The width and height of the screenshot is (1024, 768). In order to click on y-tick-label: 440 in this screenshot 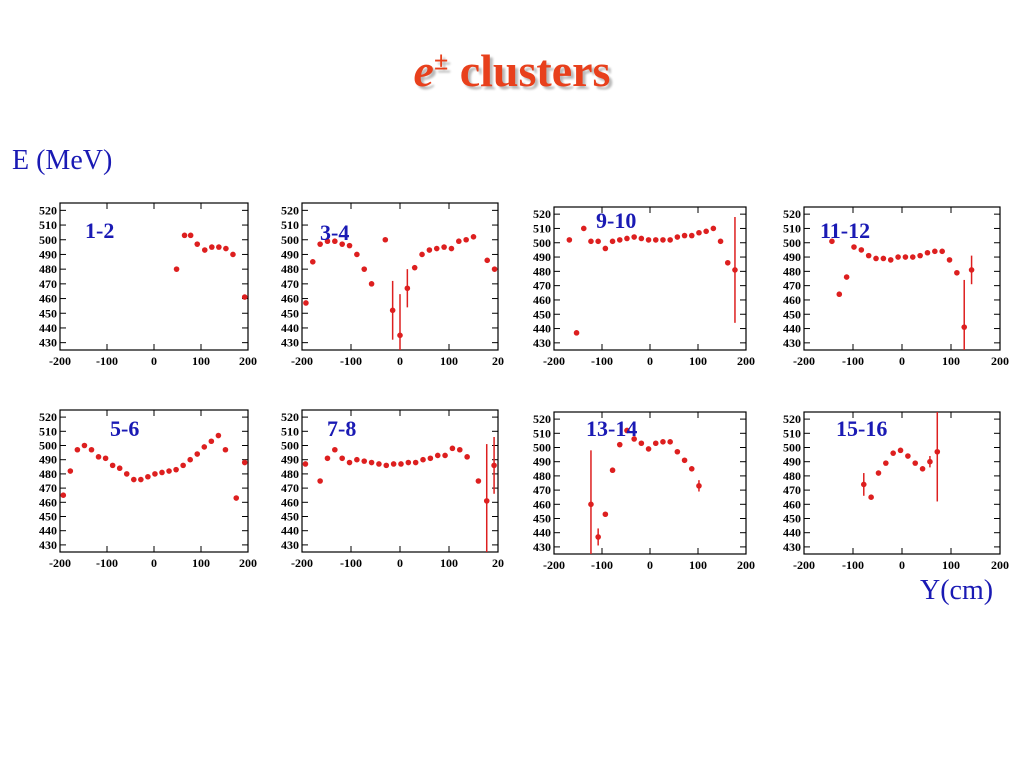, I will do `click(792, 533)`.